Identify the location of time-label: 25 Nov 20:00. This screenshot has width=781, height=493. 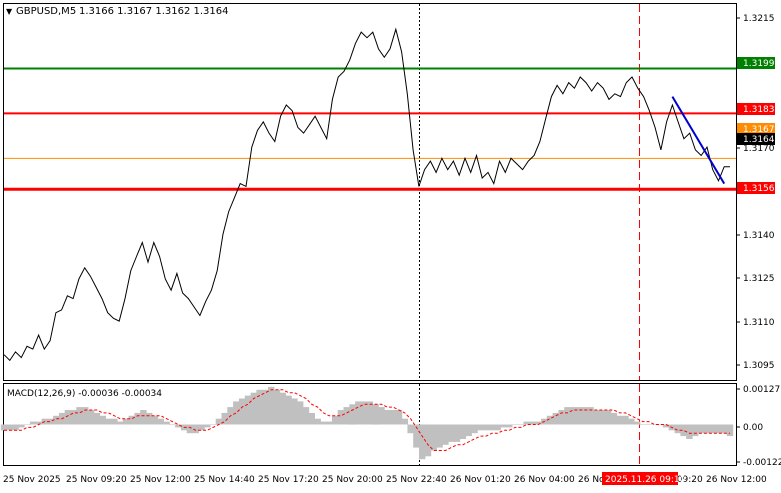
(352, 480).